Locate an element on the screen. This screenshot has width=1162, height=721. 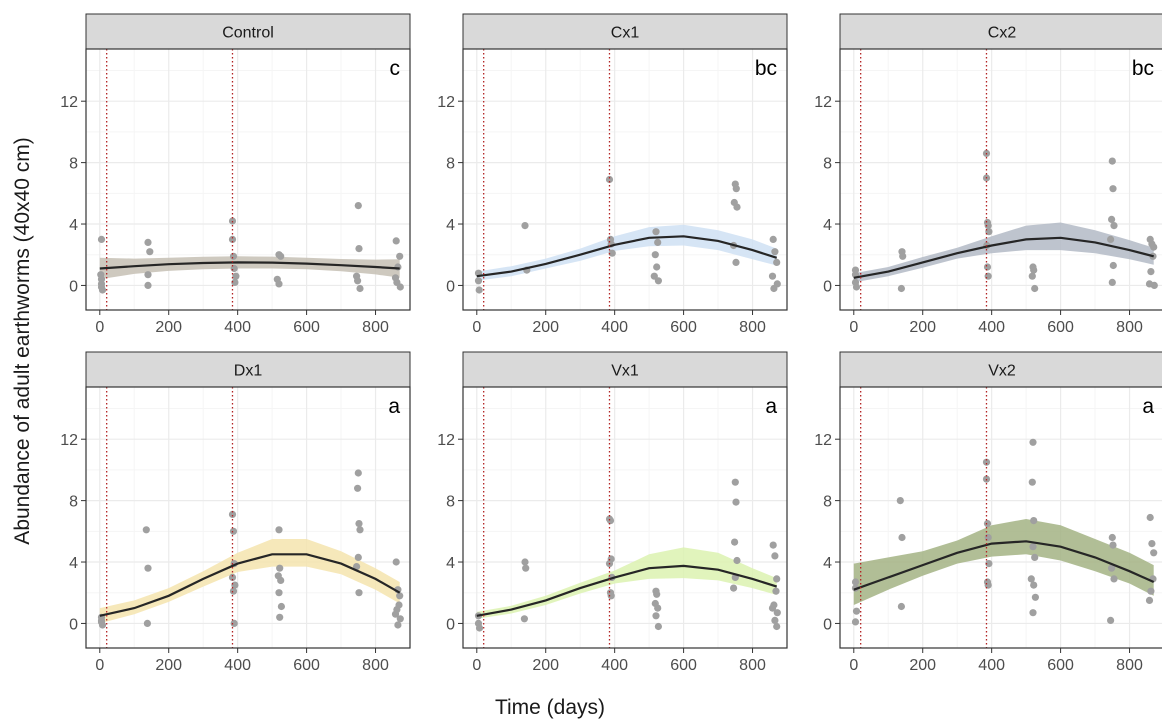
panel-background is located at coordinates (1001, 517).